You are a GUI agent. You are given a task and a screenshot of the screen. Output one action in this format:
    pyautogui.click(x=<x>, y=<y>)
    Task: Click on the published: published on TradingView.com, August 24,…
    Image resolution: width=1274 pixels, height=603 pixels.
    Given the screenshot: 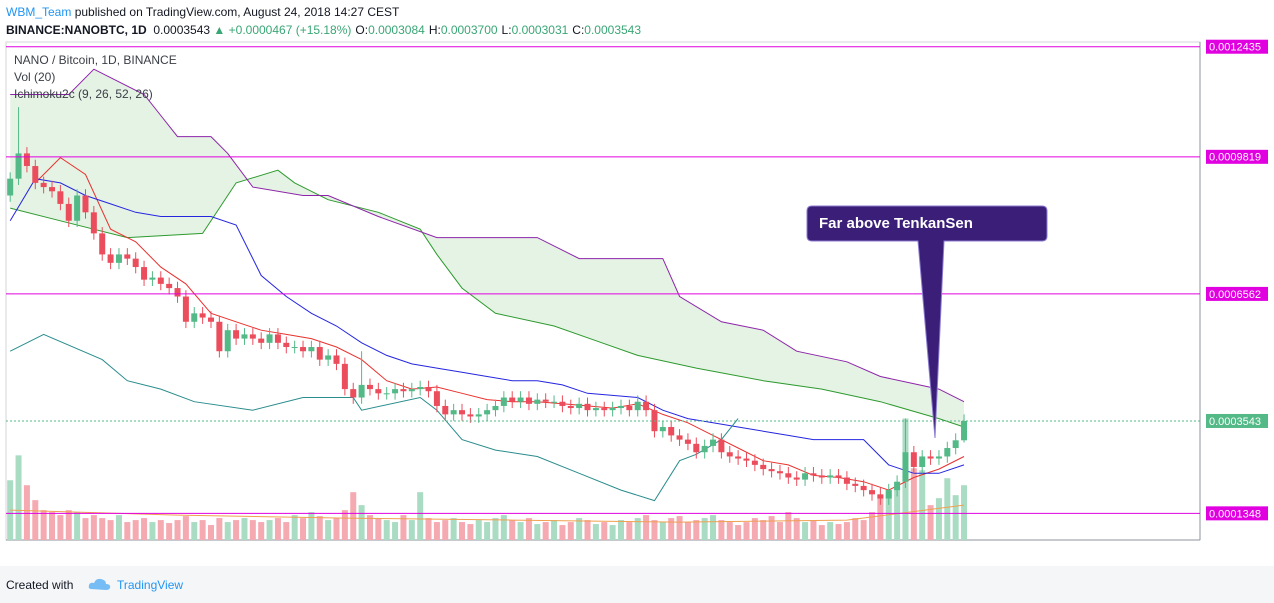 What is the action you would take?
    pyautogui.click(x=237, y=12)
    